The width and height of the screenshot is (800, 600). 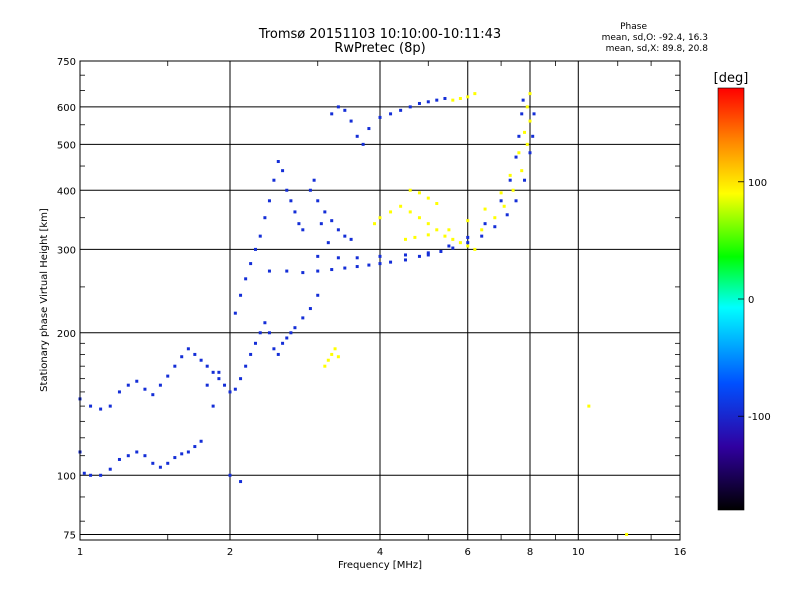 What do you see at coordinates (66, 334) in the screenshot?
I see `y-tick-label: 200` at bounding box center [66, 334].